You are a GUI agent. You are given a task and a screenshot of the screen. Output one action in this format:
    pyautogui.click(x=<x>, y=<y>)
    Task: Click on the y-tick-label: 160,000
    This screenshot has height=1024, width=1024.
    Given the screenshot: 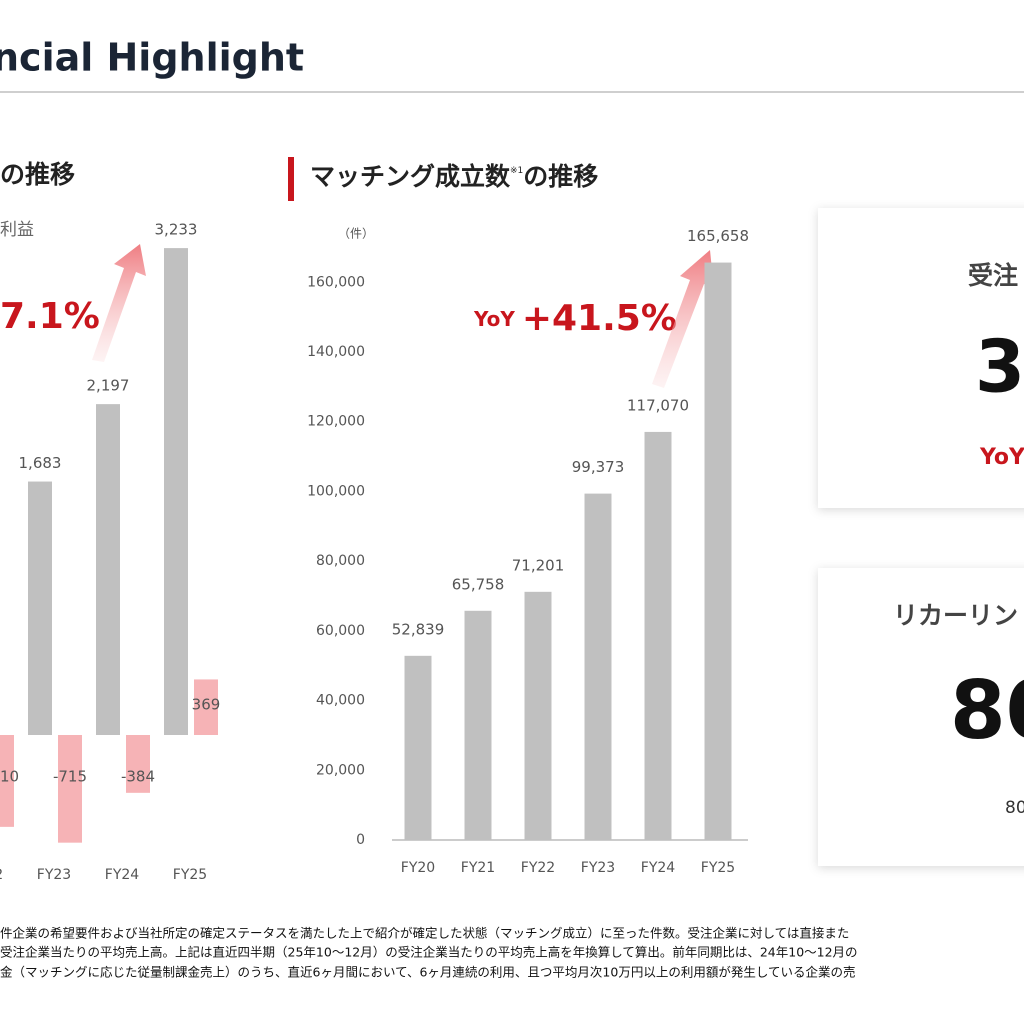 What is the action you would take?
    pyautogui.click(x=336, y=282)
    